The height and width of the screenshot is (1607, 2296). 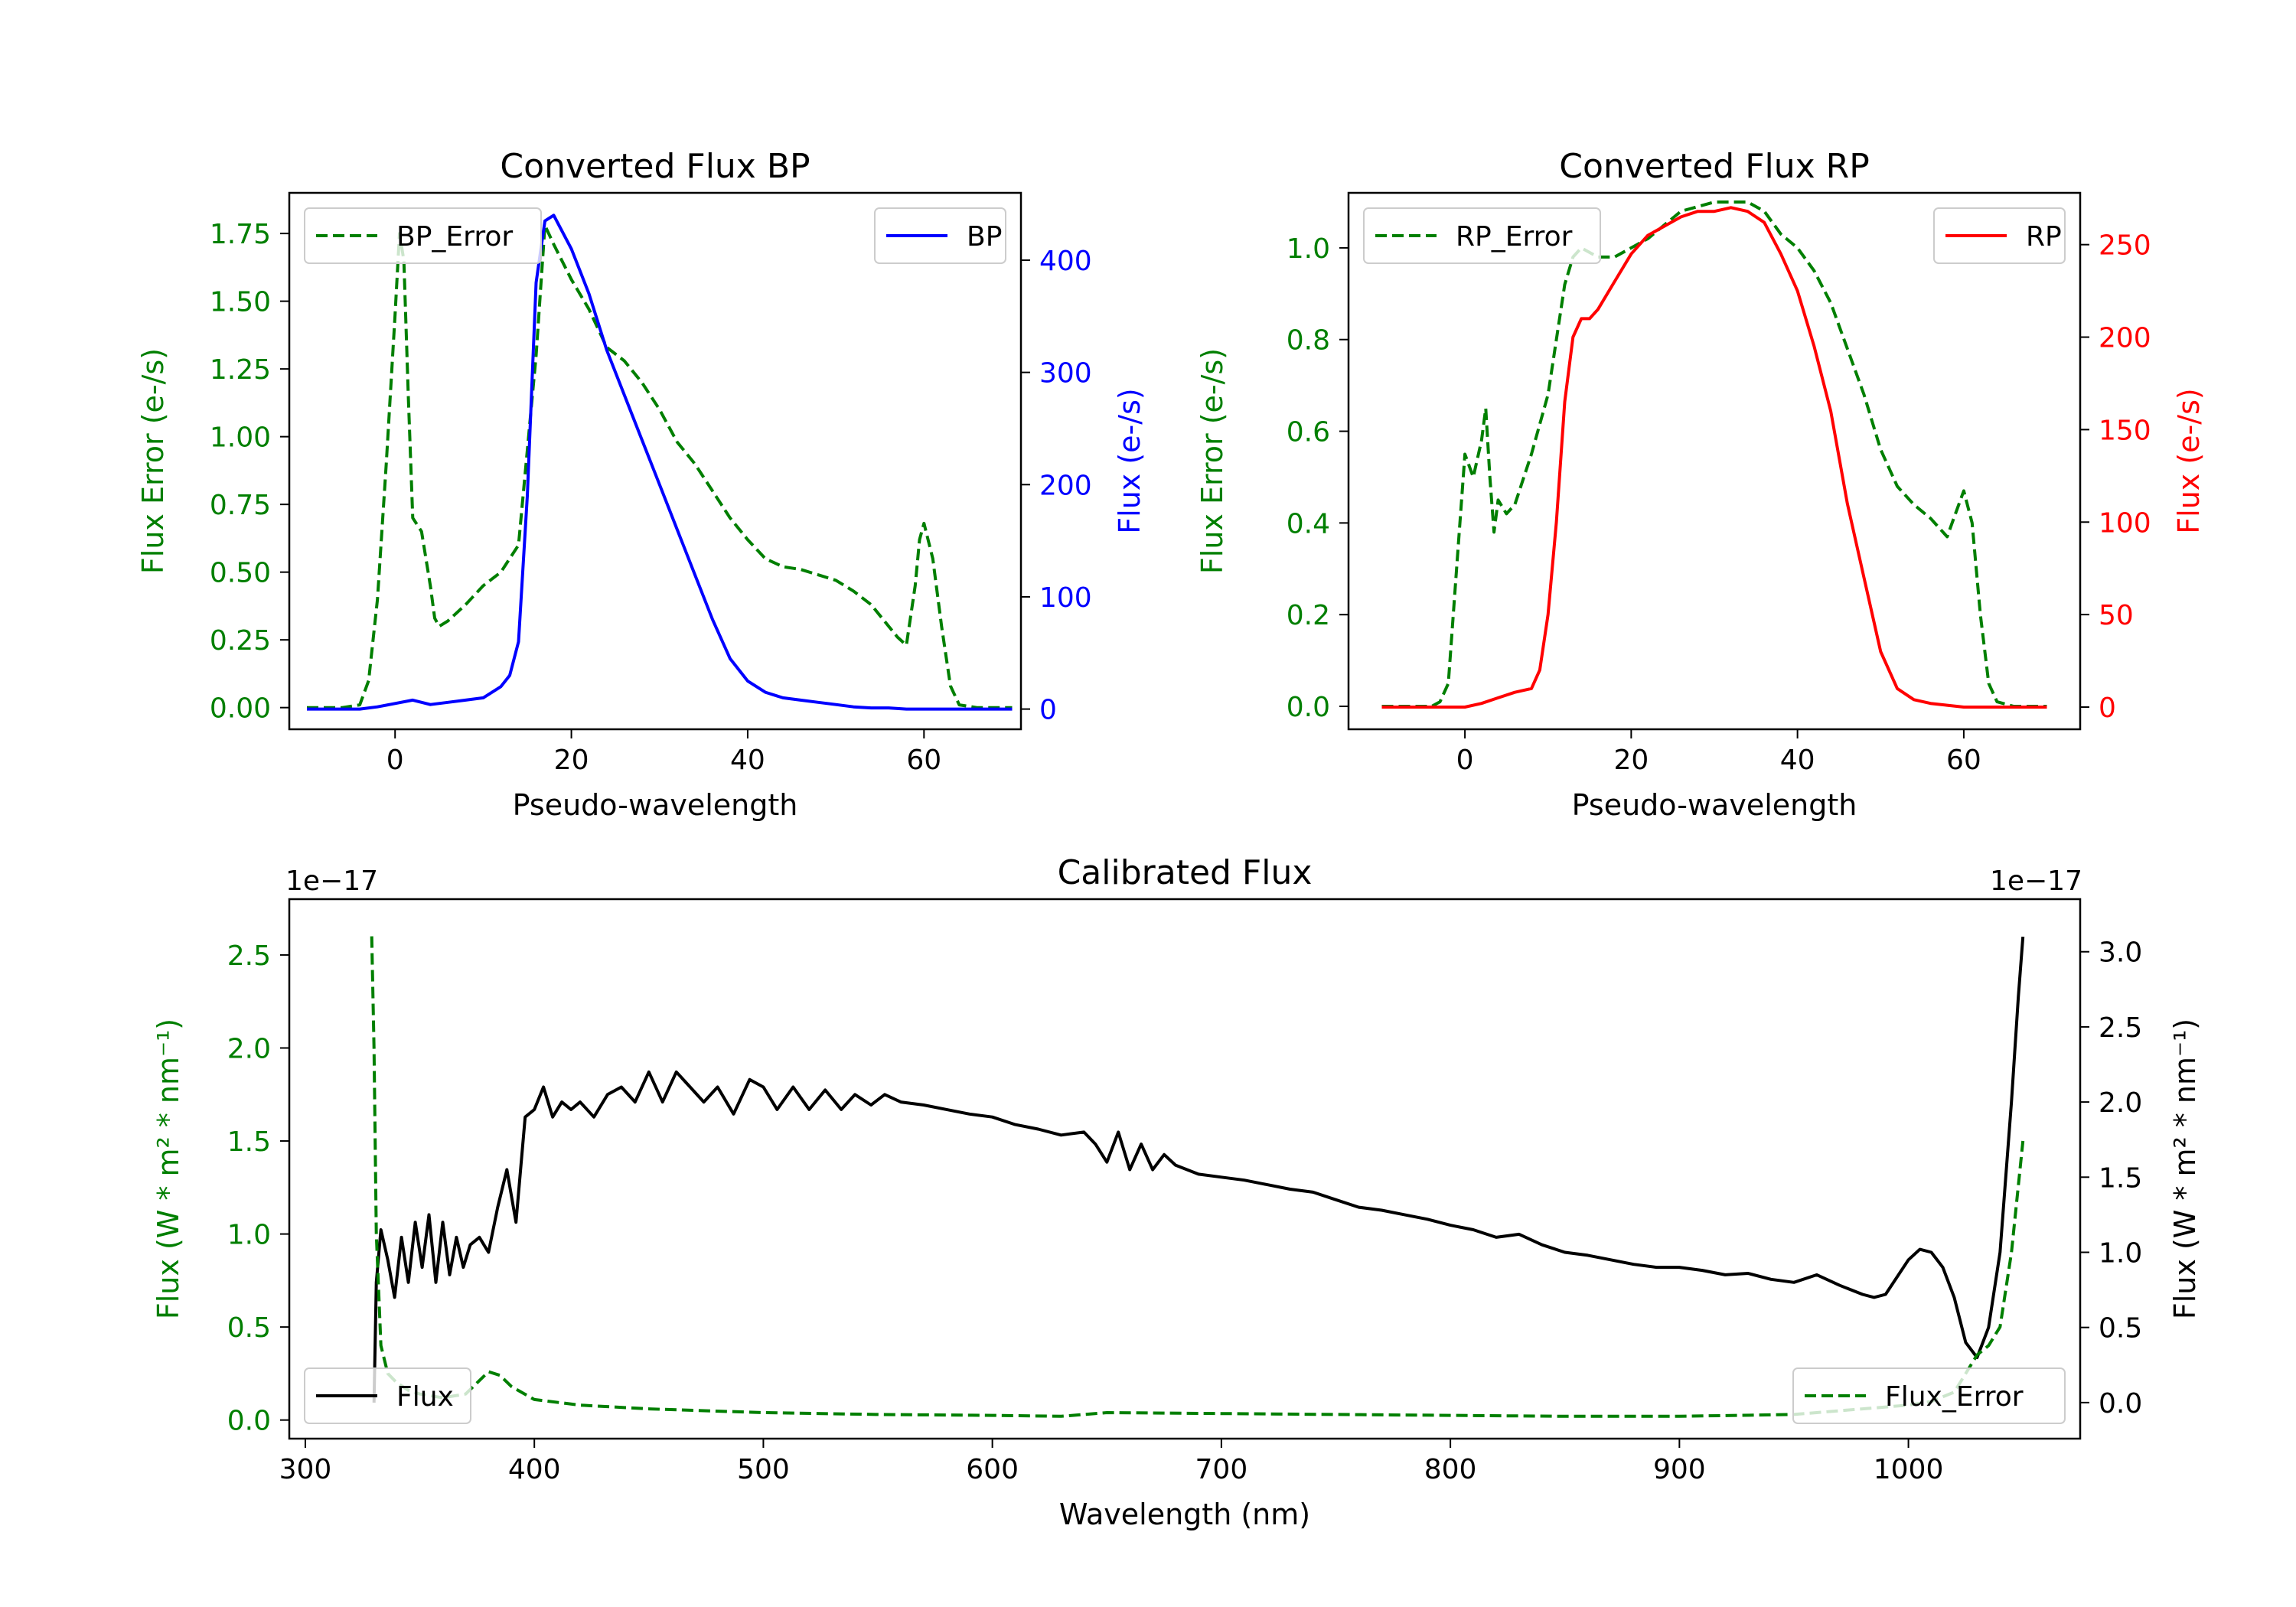 What do you see at coordinates (1514, 237) in the screenshot?
I see `legend-label: RP_Error` at bounding box center [1514, 237].